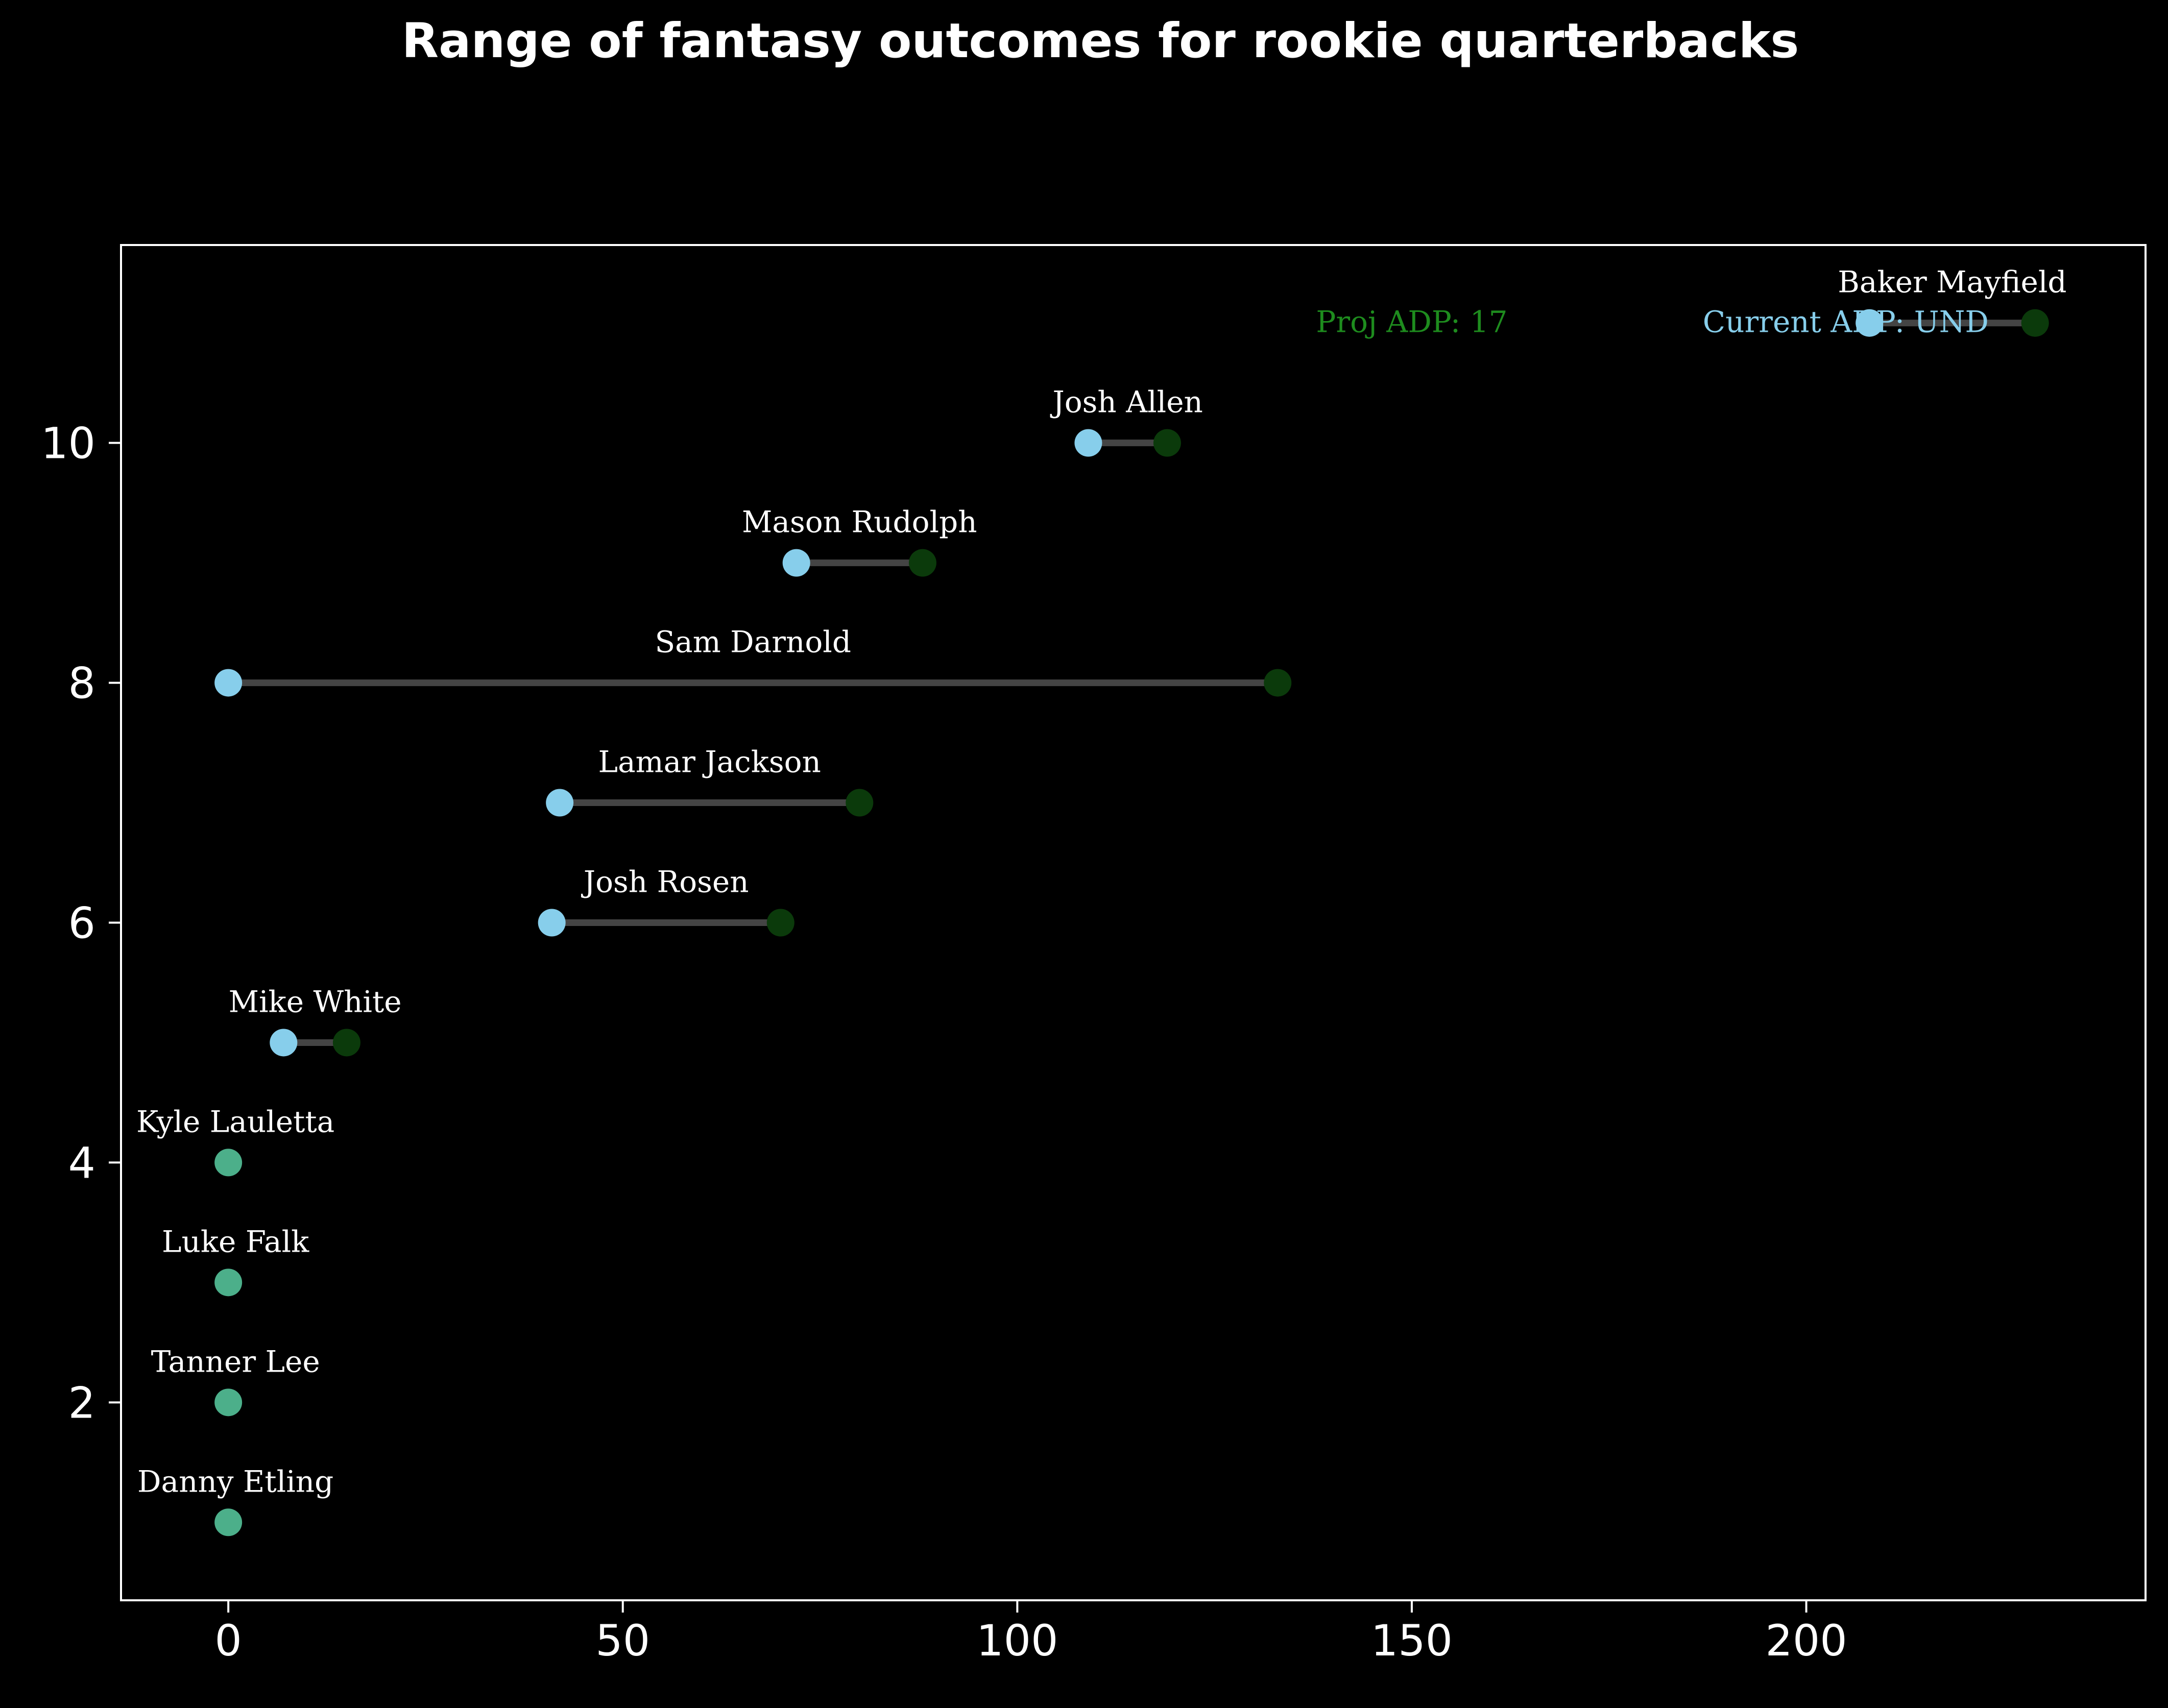 The height and width of the screenshot is (1708, 2168). What do you see at coordinates (228, 1641) in the screenshot?
I see `x-tick-label: 0` at bounding box center [228, 1641].